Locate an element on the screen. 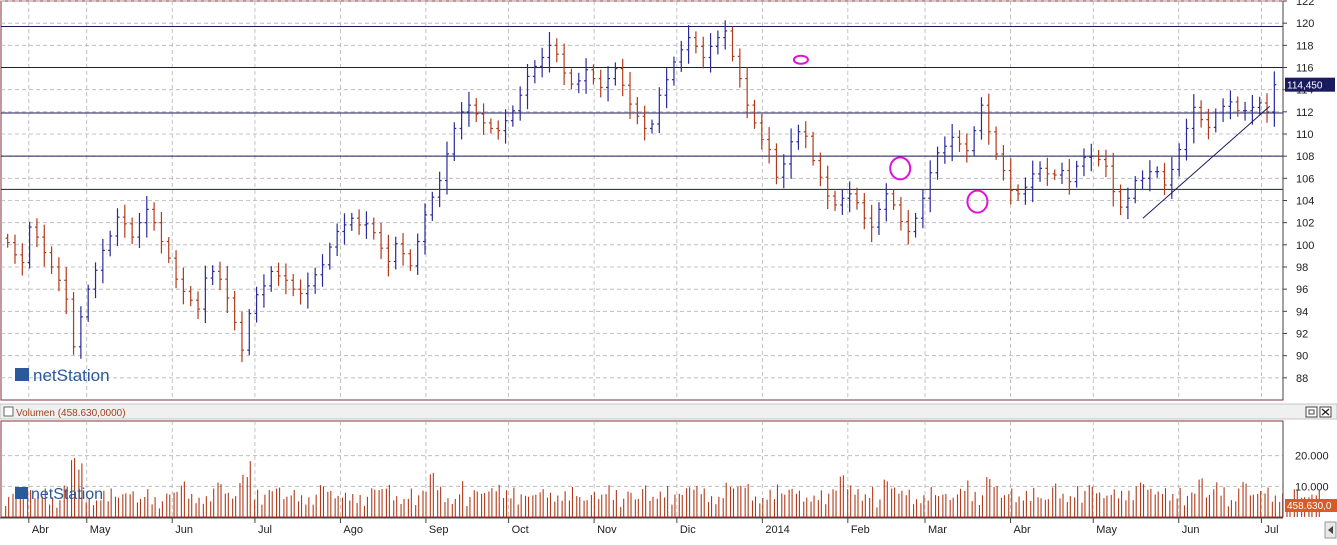 This screenshot has width=1337, height=545. price-tick-label: 94 is located at coordinates (1302, 312).